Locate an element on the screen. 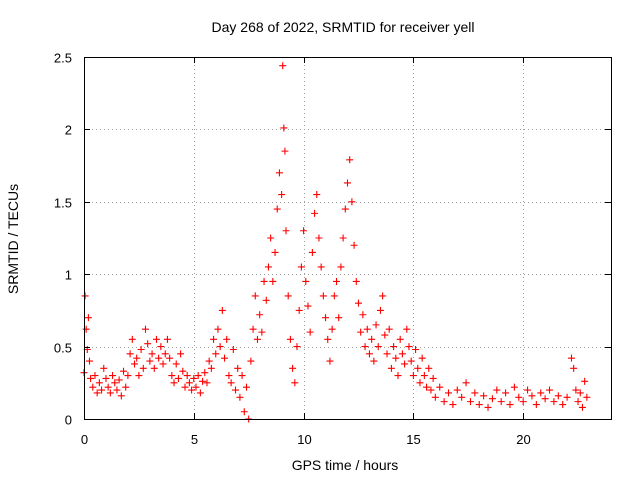 Image resolution: width=640 pixels, height=480 pixels. y-tick-label: 0 is located at coordinates (68, 420).